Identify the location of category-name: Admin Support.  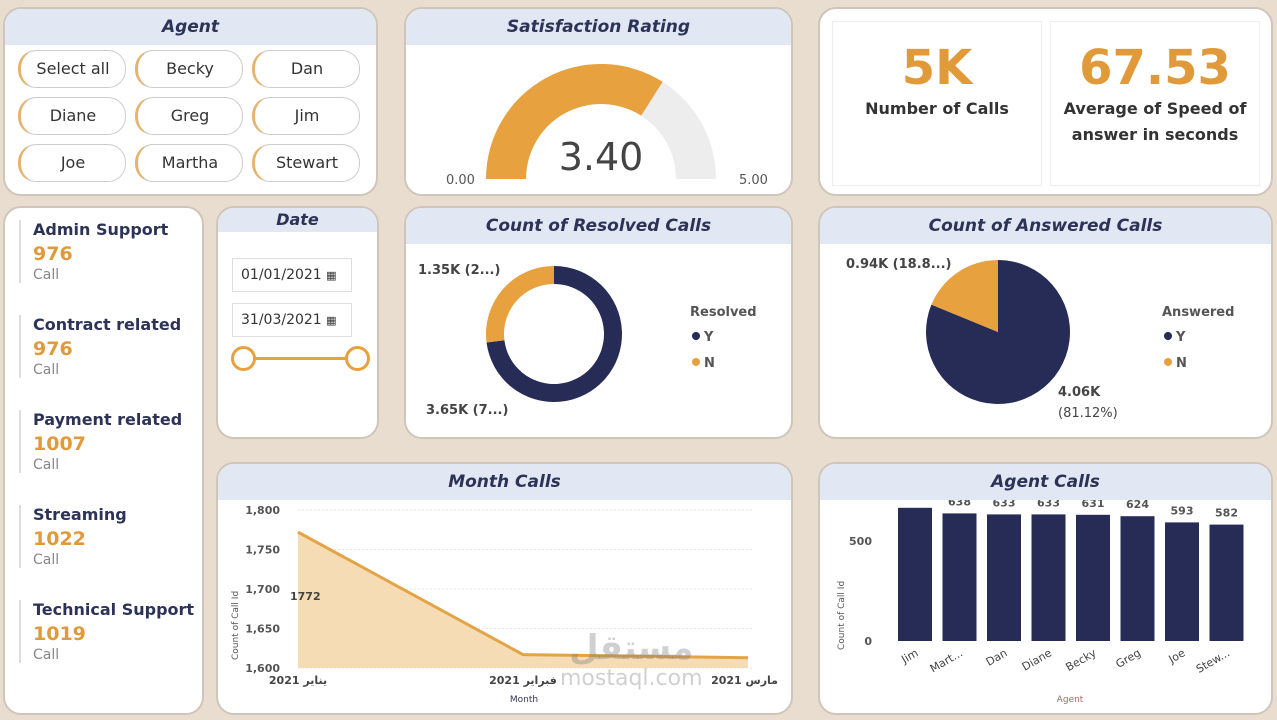
(101, 229).